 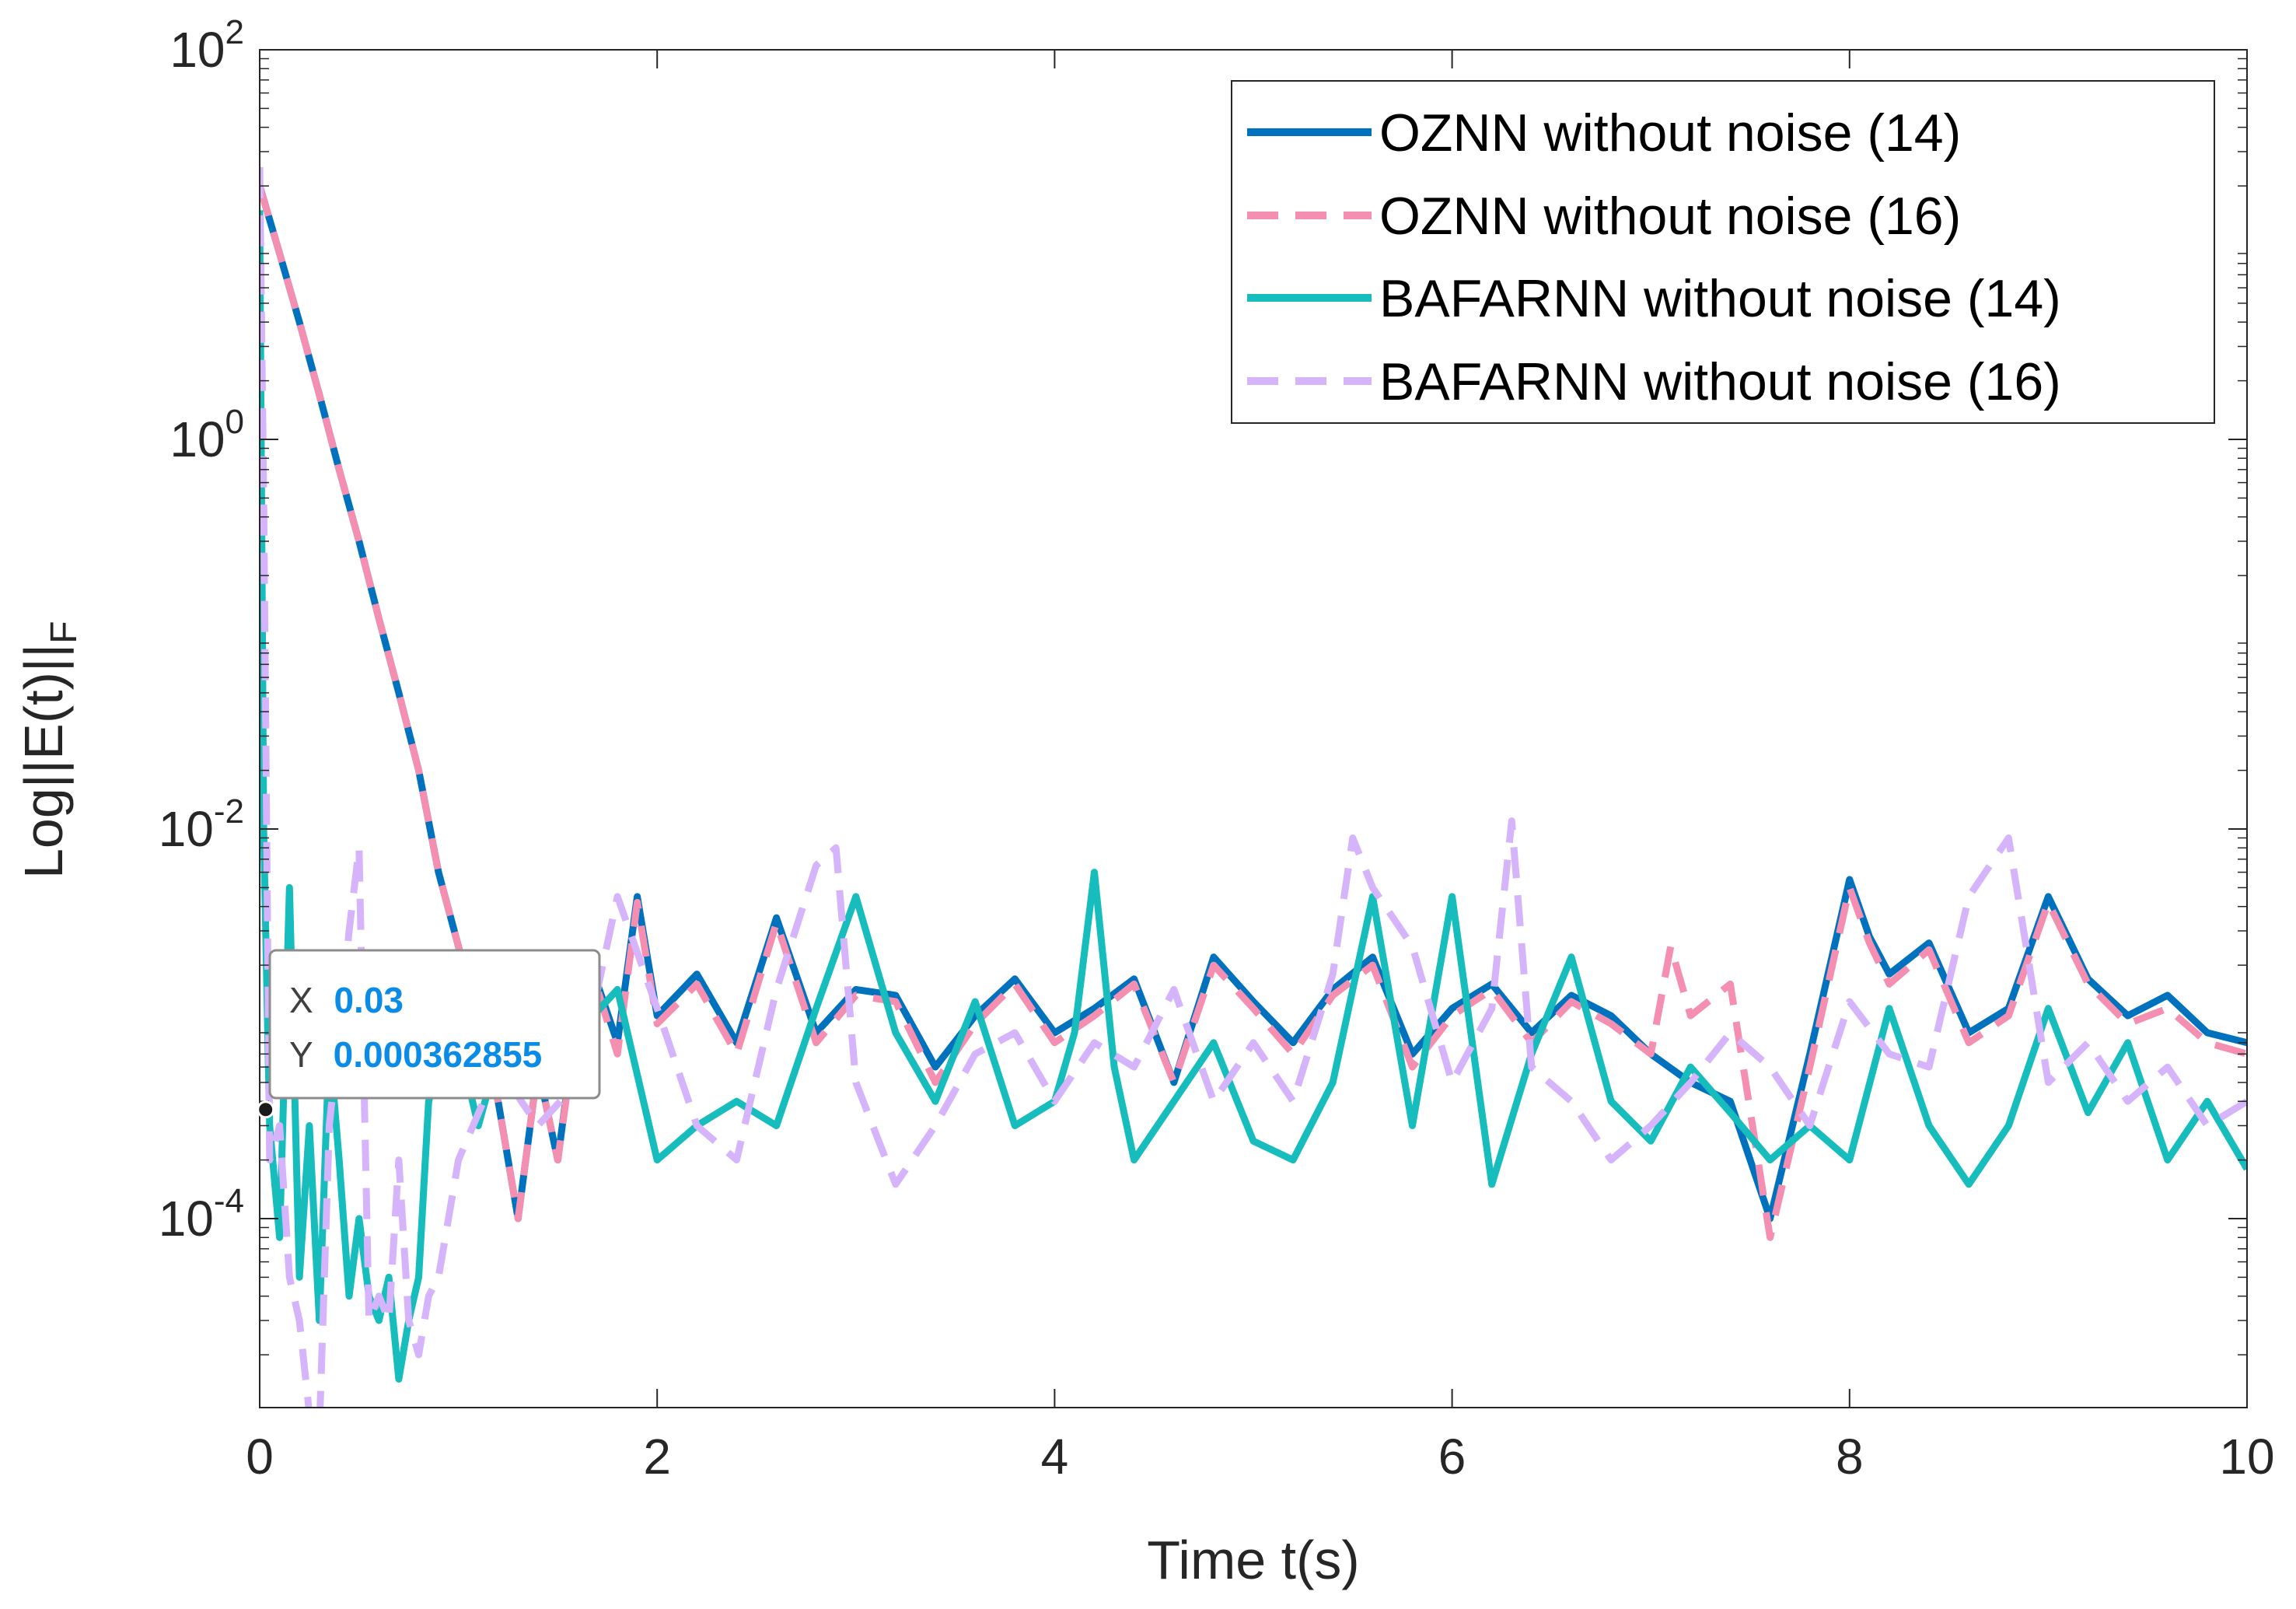 I want to click on datatip-y-row: Y 0.000362855, so click(x=415, y=1054).